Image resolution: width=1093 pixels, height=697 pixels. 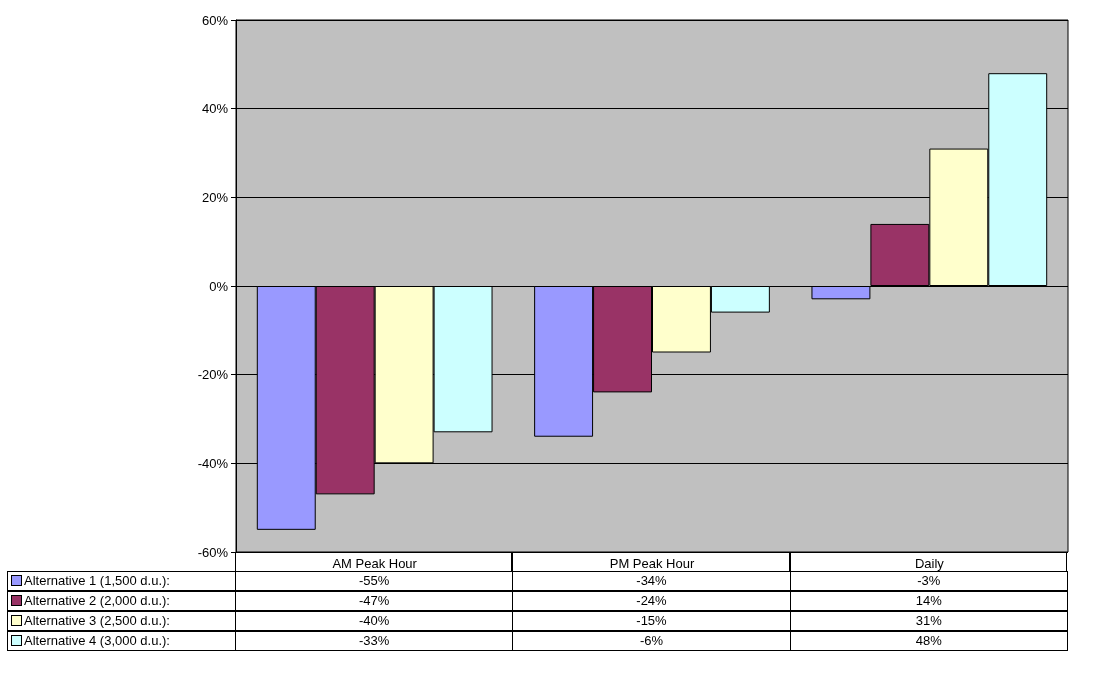 What do you see at coordinates (374, 641) in the screenshot?
I see `data-label: -33%` at bounding box center [374, 641].